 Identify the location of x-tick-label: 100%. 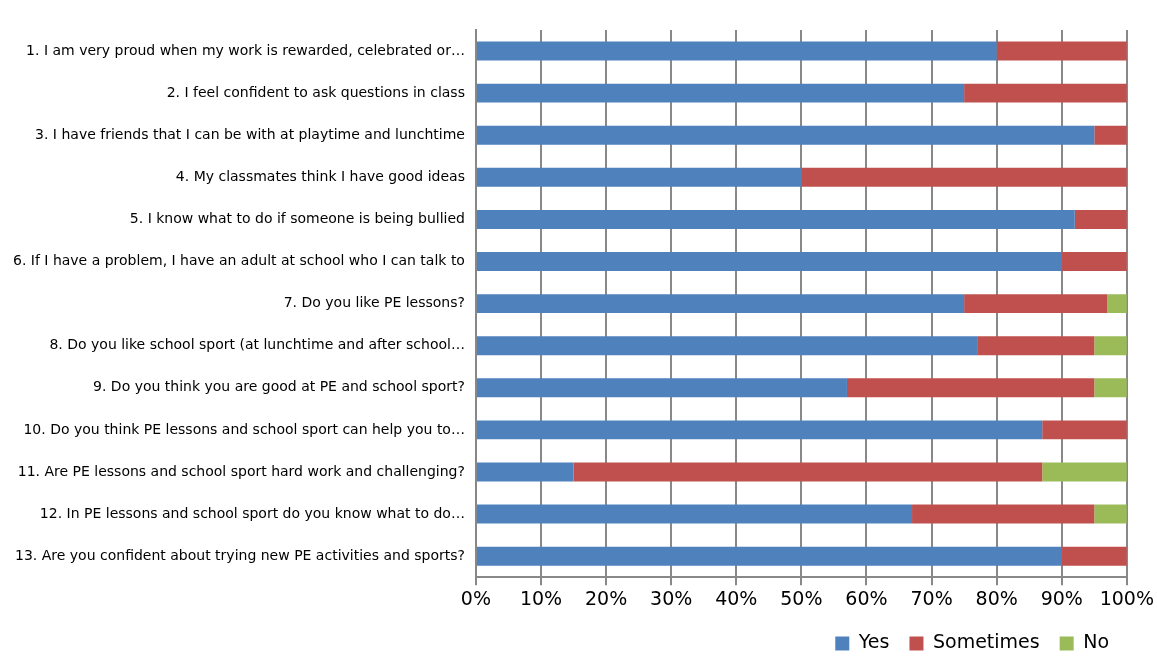
(1126, 597).